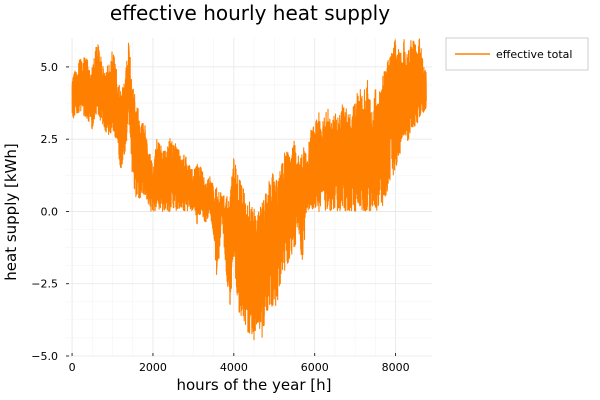  I want to click on y-axis-ticks: −5.0 −2.5 0.0 2.5 5.0, so click(50, 212).